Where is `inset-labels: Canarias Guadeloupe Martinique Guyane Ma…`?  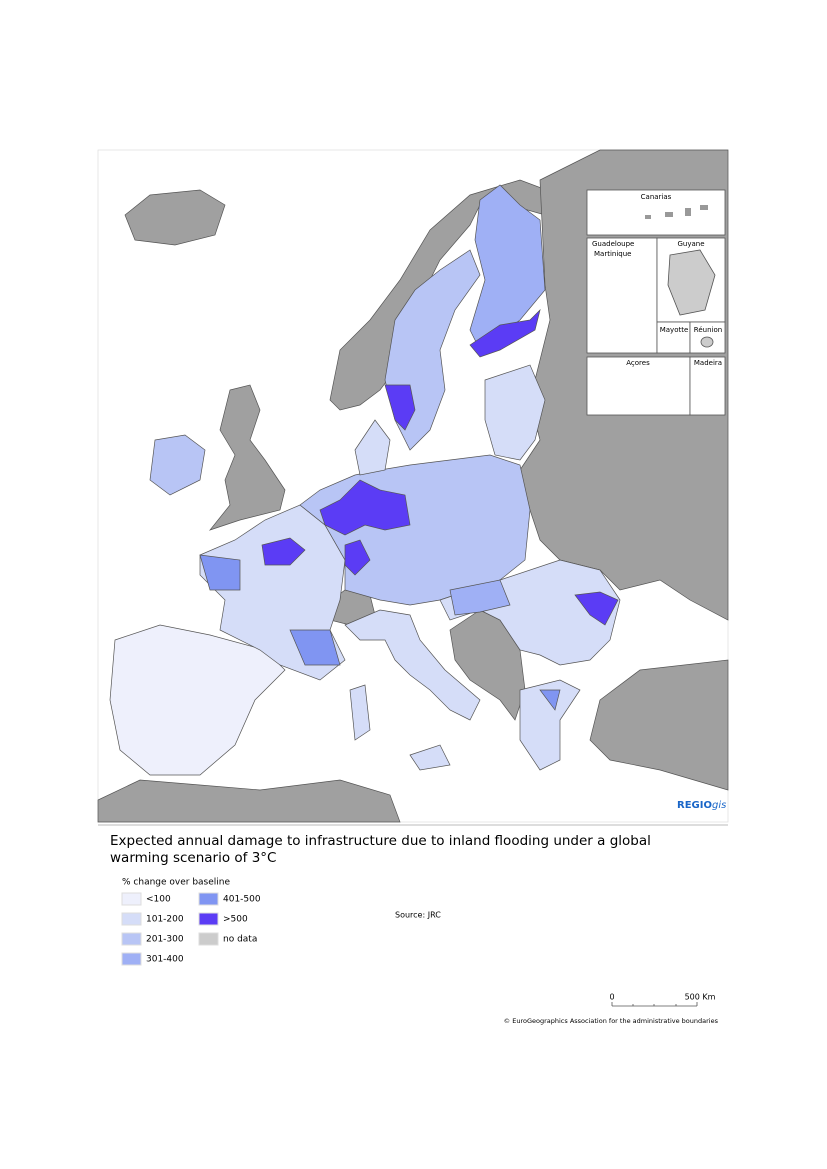 inset-labels: Canarias Guadeloupe Martinique Guyane Ma… is located at coordinates (657, 280).